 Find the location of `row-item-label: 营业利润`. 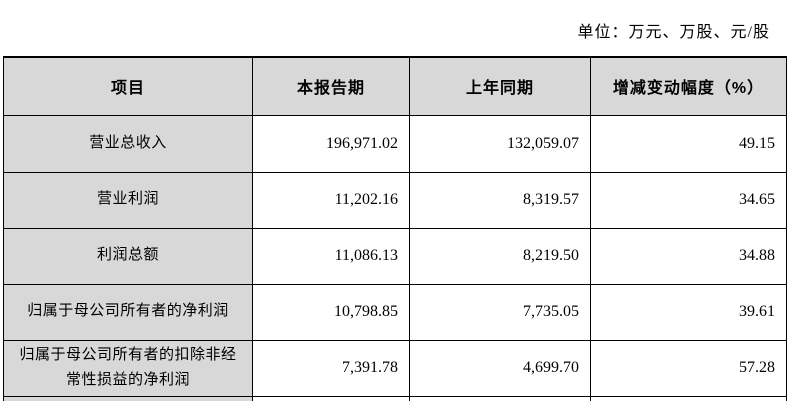

row-item-label: 营业利润 is located at coordinates (128, 200).